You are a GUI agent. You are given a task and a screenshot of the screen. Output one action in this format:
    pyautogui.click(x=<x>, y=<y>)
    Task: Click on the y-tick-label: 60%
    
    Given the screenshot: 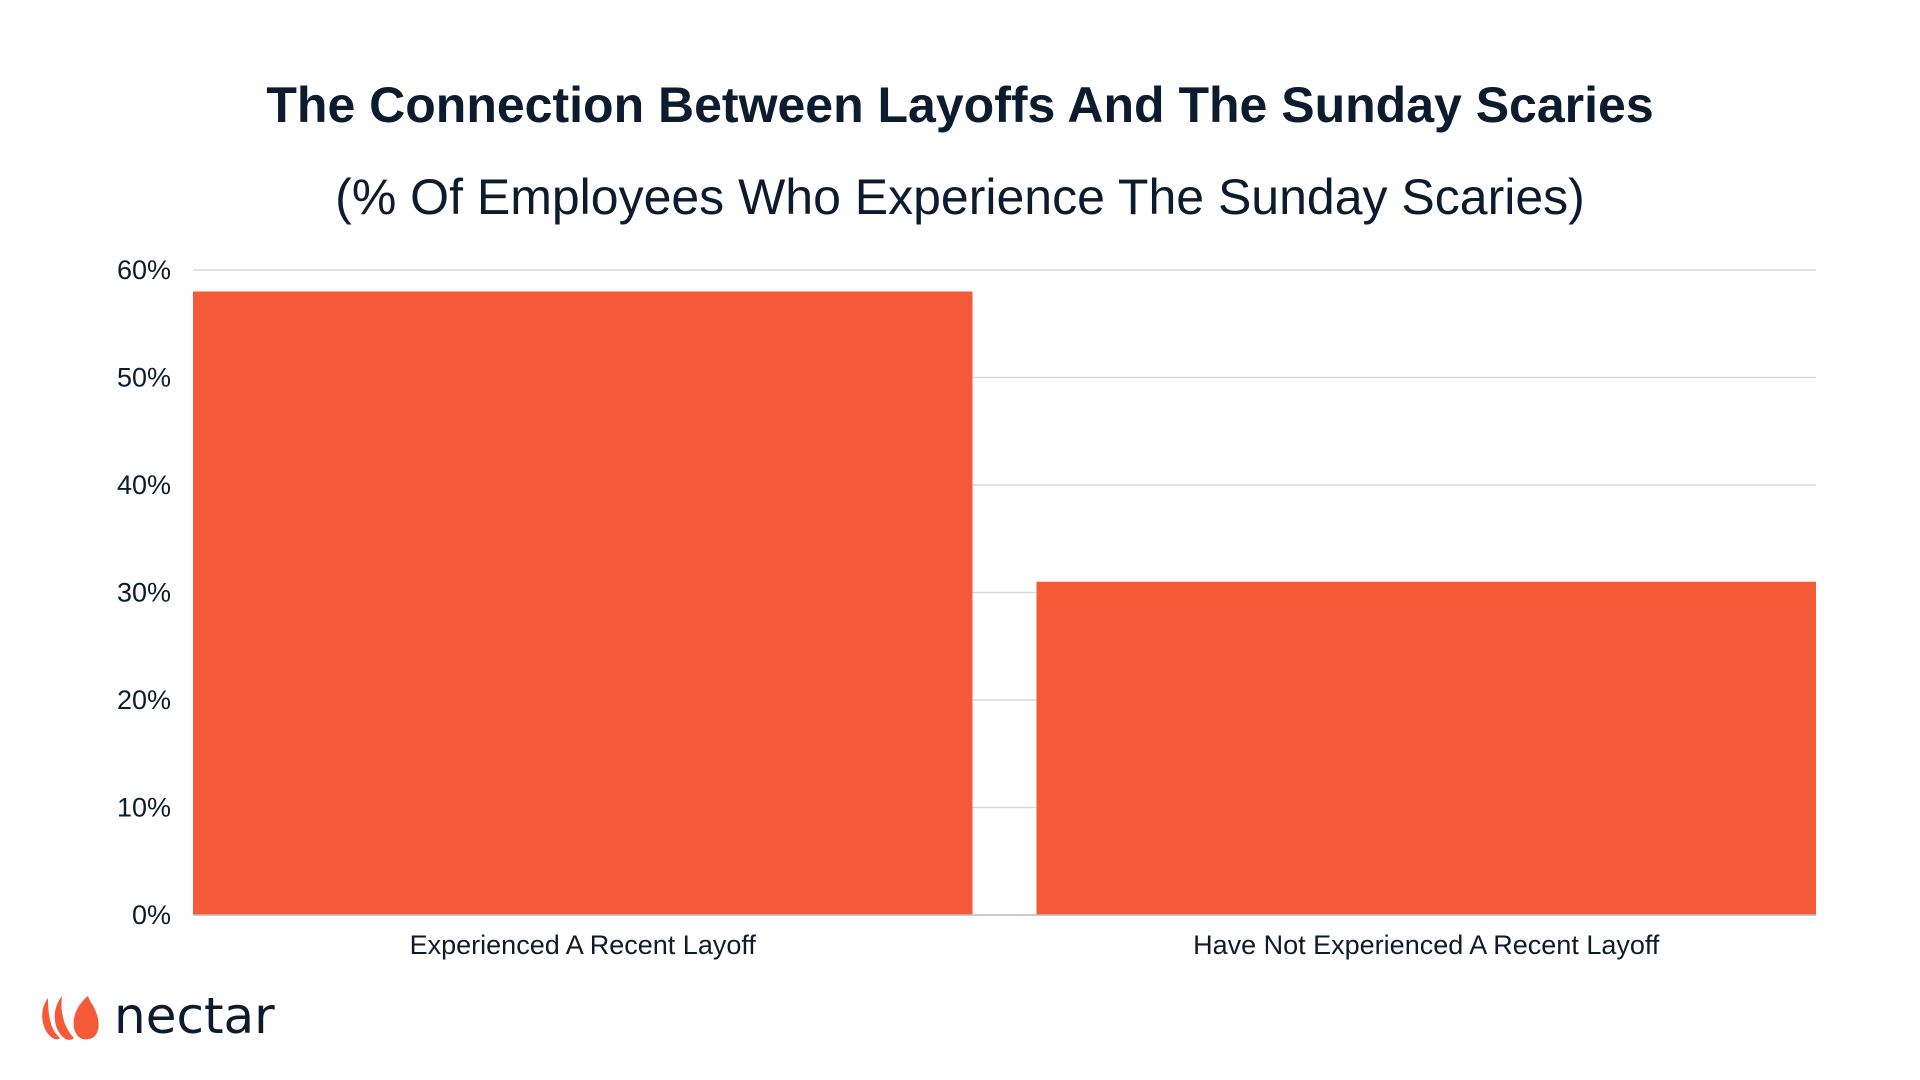 What is the action you would take?
    pyautogui.click(x=144, y=270)
    